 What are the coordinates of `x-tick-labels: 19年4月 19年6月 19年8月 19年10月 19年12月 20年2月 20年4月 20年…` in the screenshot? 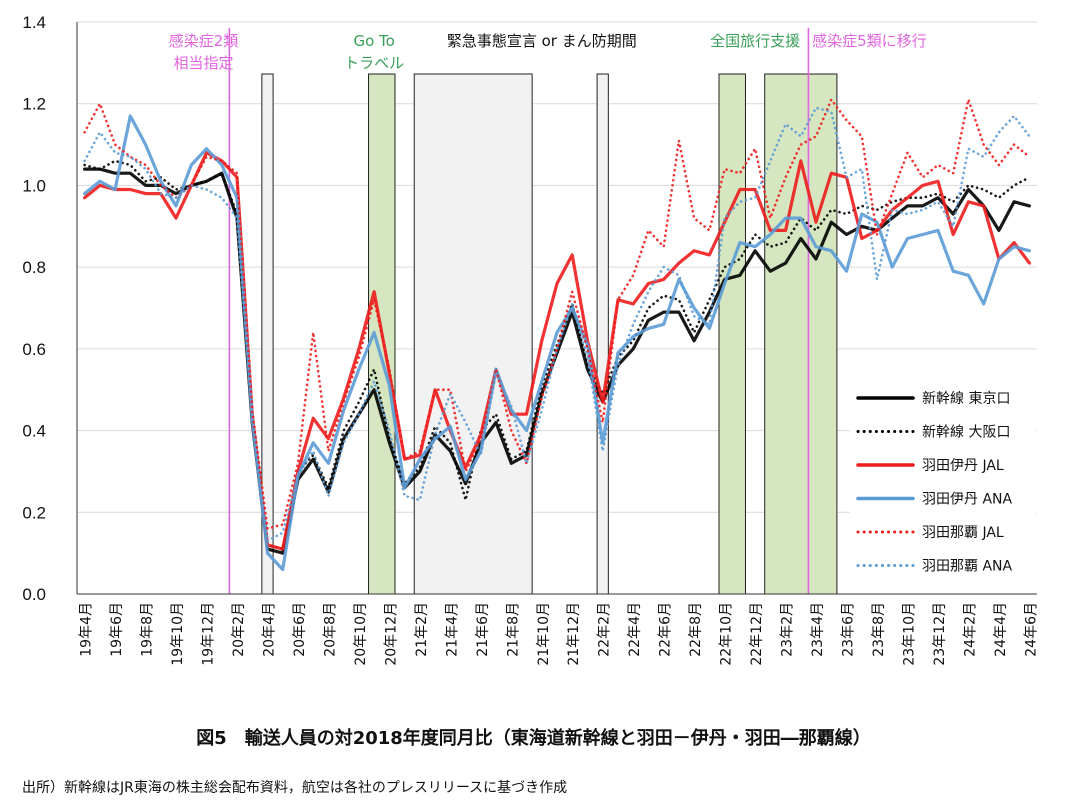 It's located at (559, 634).